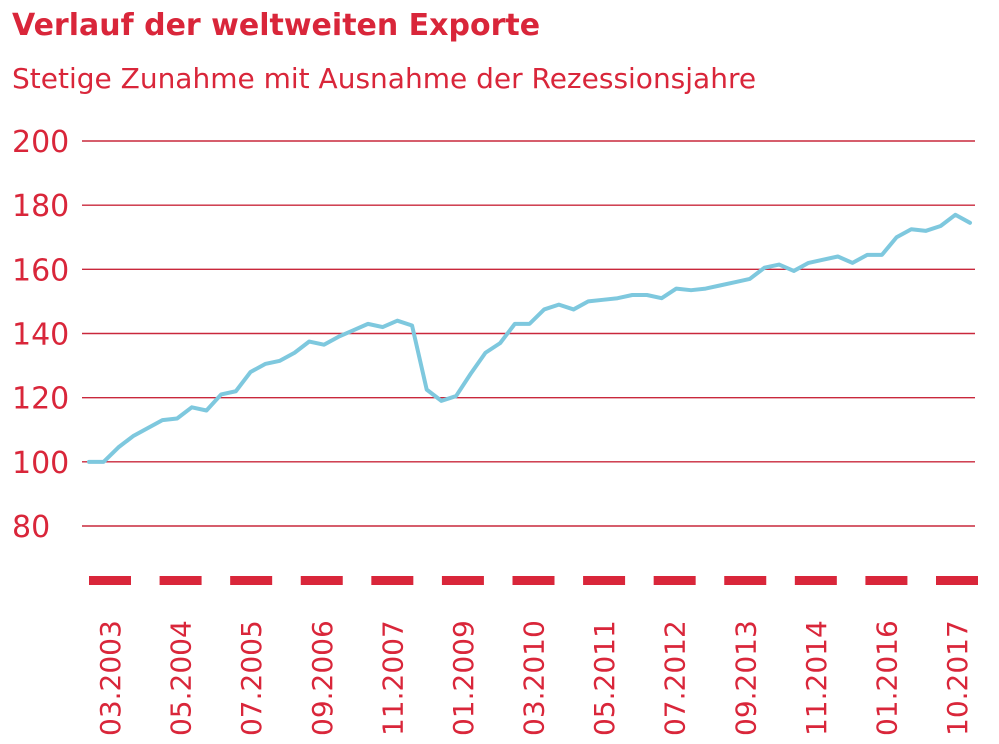 The height and width of the screenshot is (744, 999). Describe the element at coordinates (40, 142) in the screenshot. I see `y-tick-label: 200` at that location.